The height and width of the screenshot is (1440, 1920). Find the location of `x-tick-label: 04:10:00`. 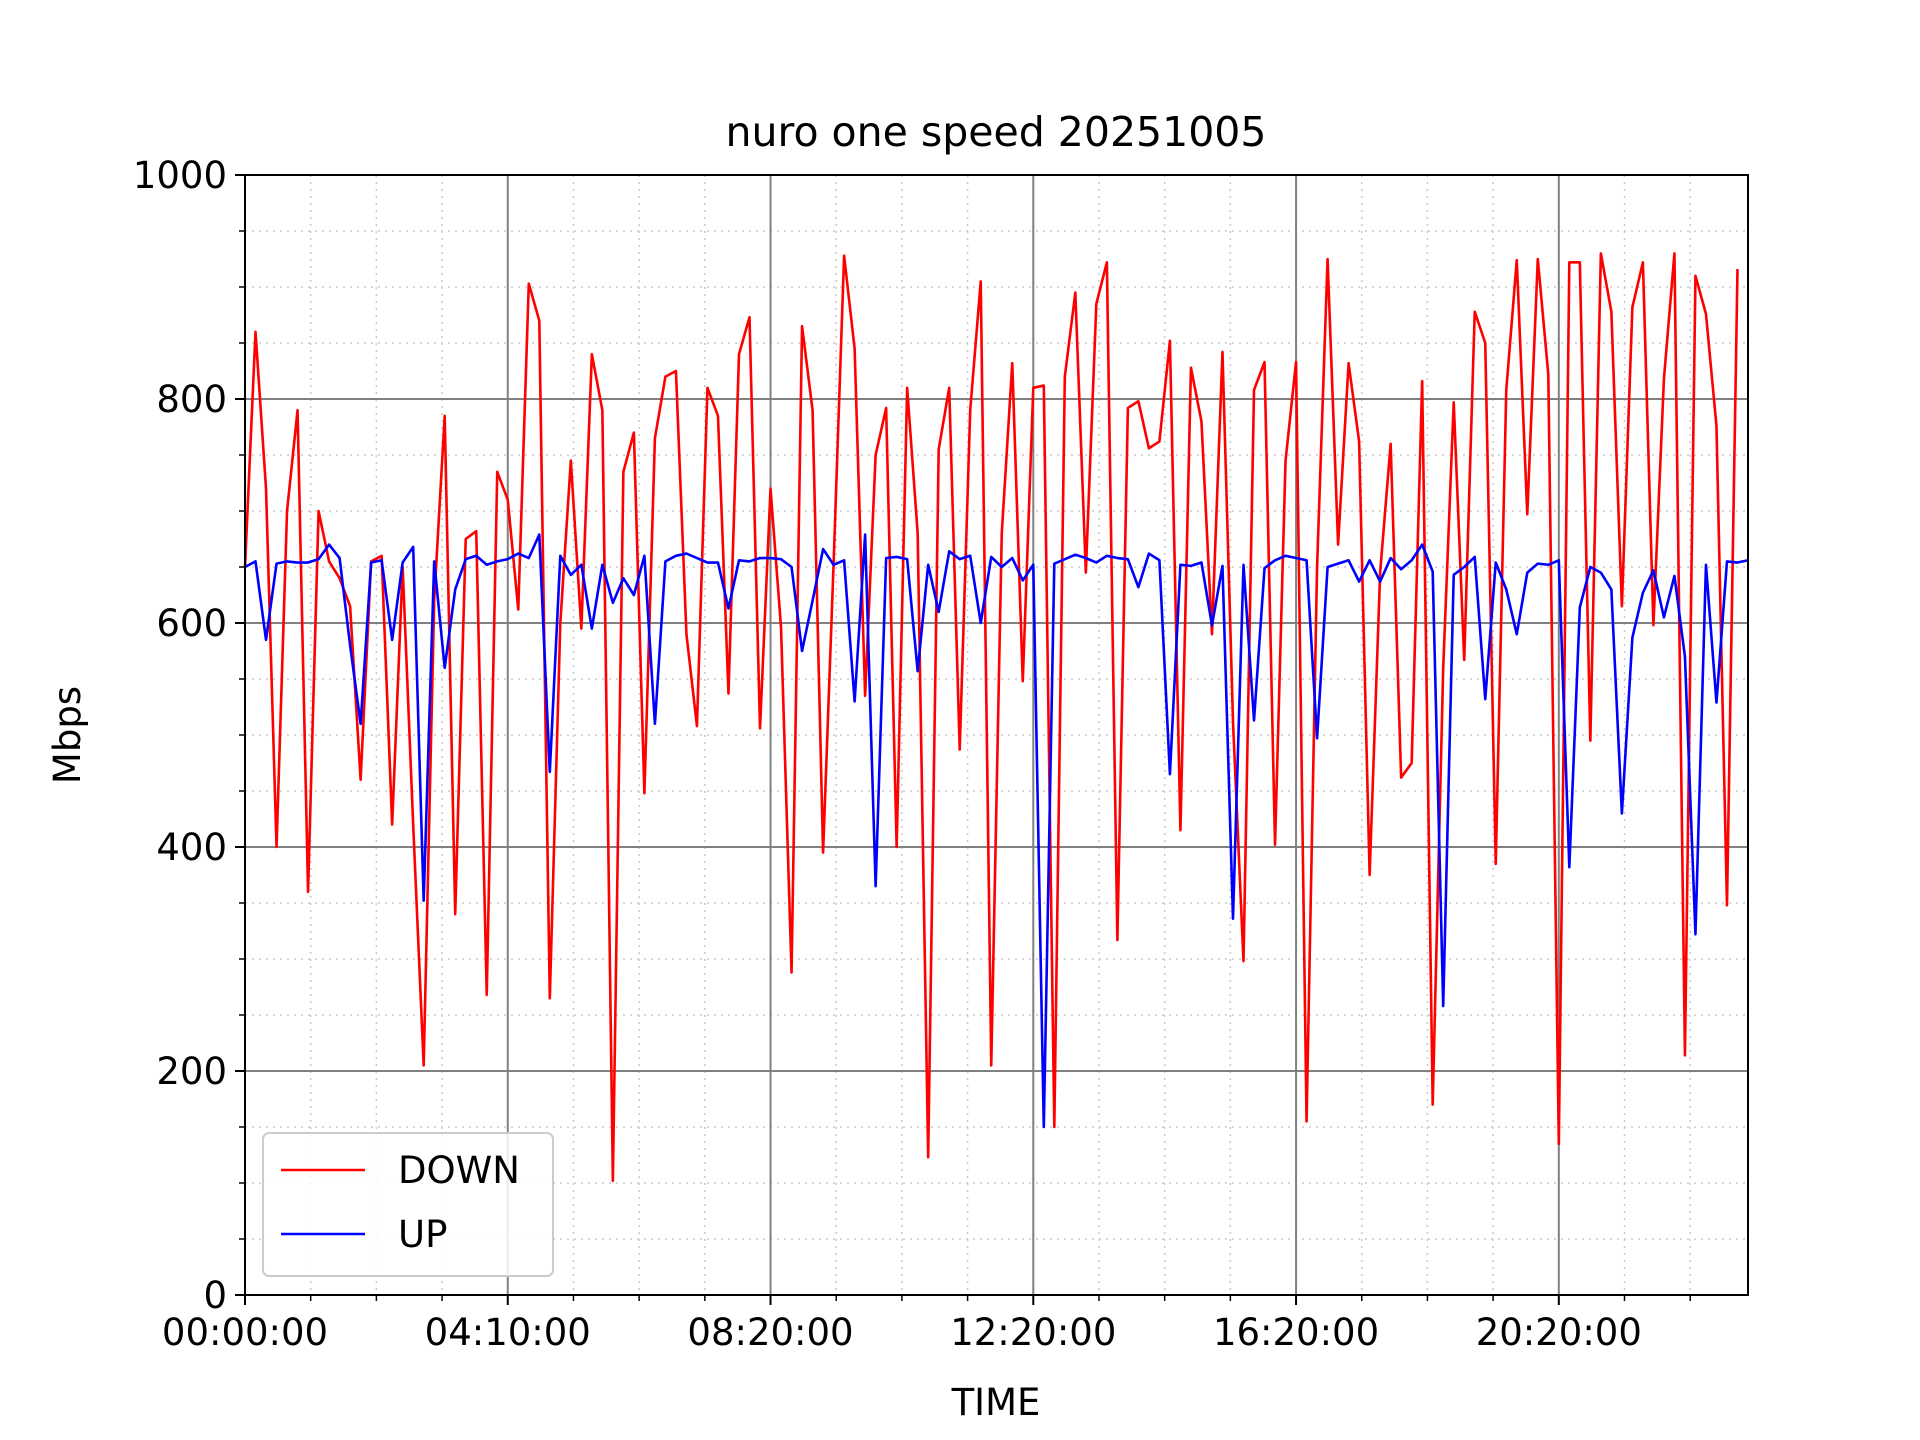

x-tick-label: 04:10:00 is located at coordinates (508, 1332).